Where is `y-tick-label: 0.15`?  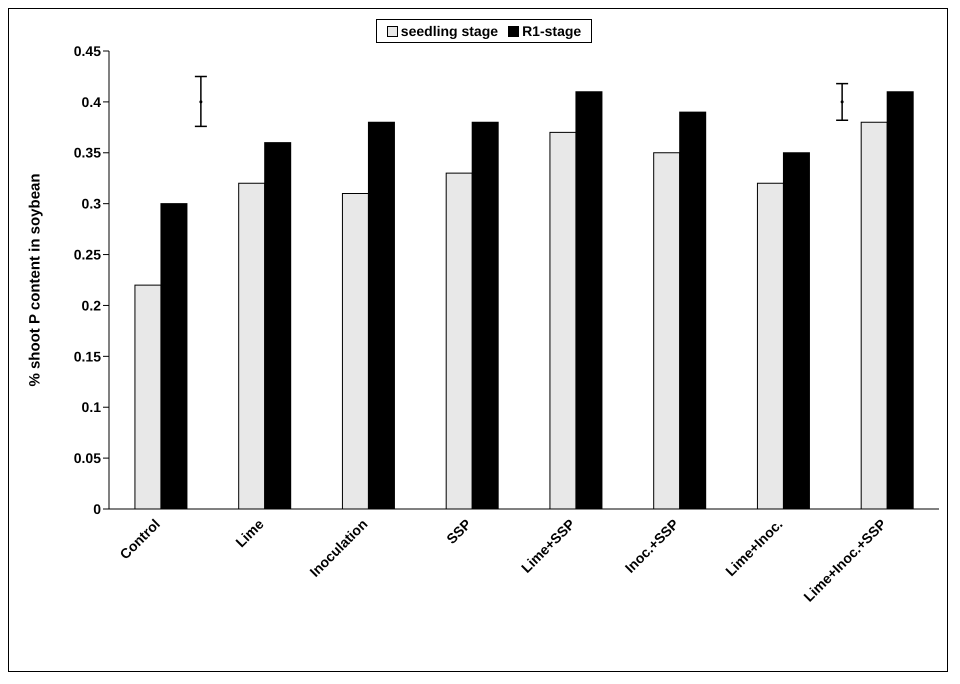
y-tick-label: 0.15 is located at coordinates (88, 356).